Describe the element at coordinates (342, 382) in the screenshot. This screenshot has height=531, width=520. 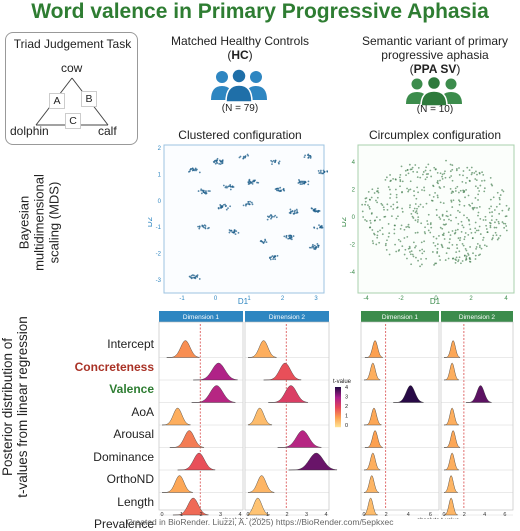
I see `tvalue-legend-title: t-value` at that location.